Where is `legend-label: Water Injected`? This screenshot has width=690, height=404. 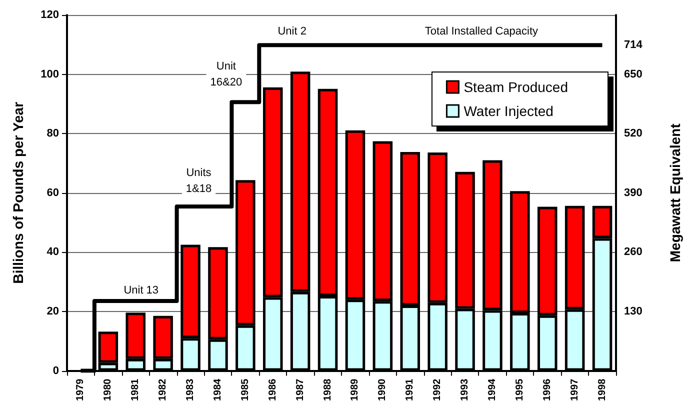 legend-label: Water Injected is located at coordinates (509, 111).